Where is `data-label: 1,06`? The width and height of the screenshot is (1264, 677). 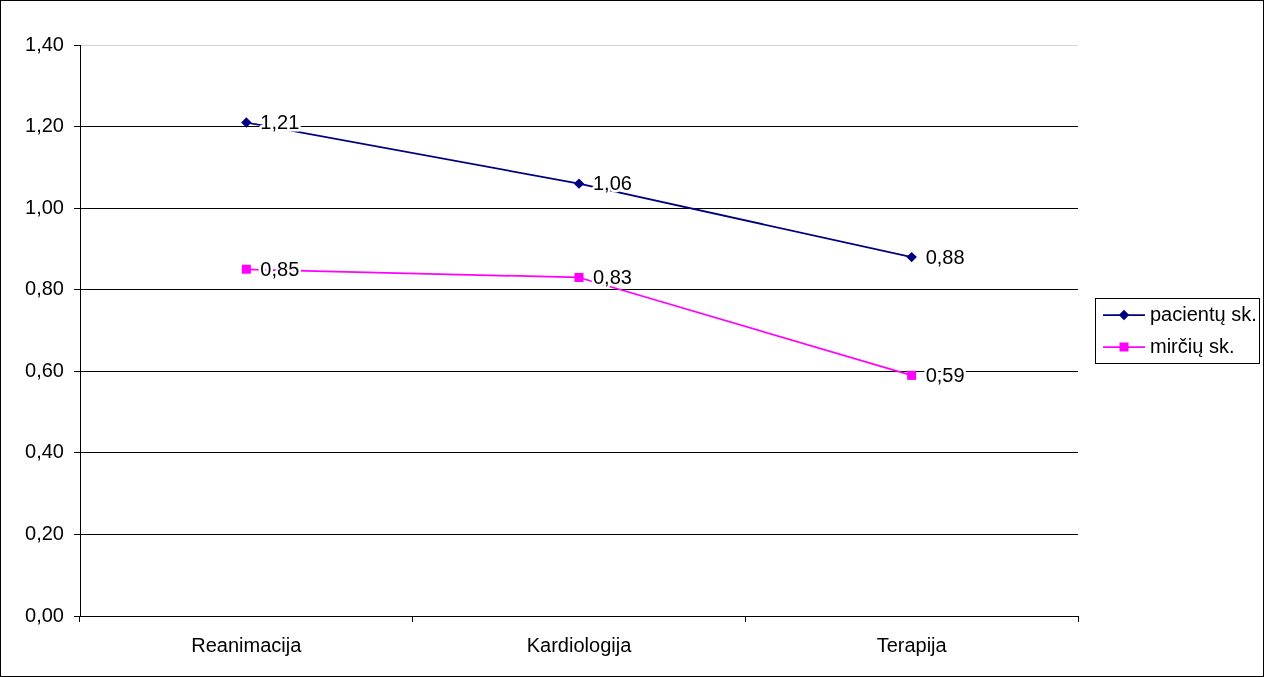 data-label: 1,06 is located at coordinates (612, 183).